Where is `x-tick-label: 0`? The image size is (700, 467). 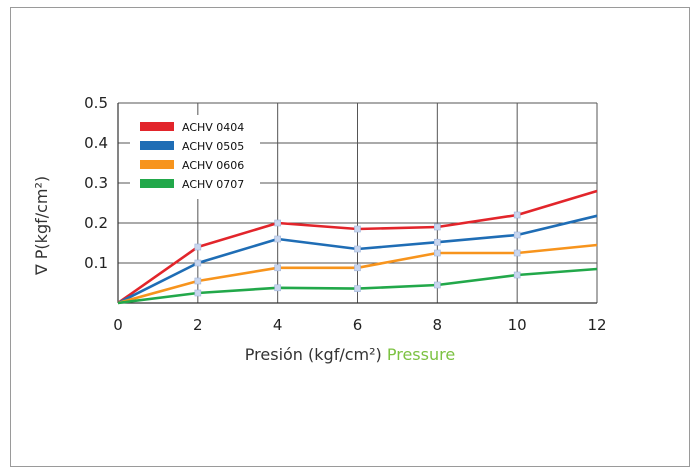 x-tick-label: 0 is located at coordinates (118, 325).